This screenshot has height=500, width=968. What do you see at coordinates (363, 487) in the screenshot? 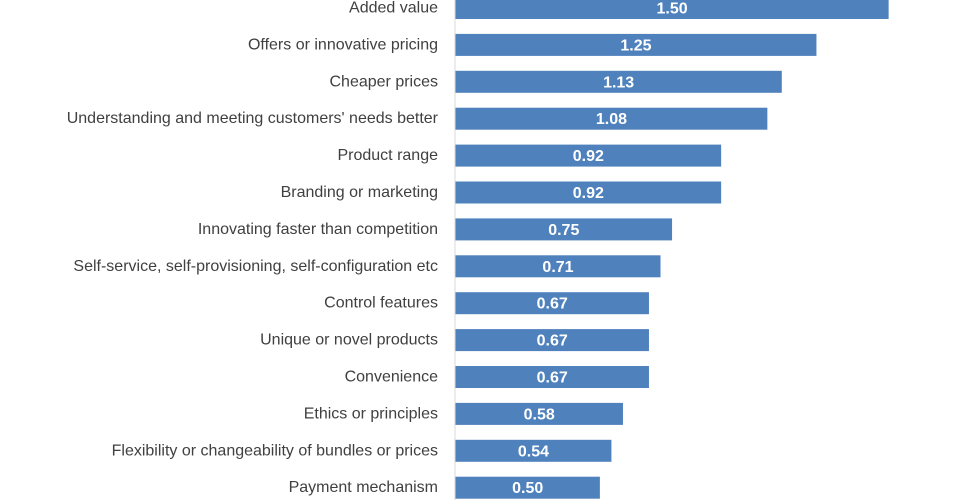
I see `category-label: Payment mechanism` at bounding box center [363, 487].